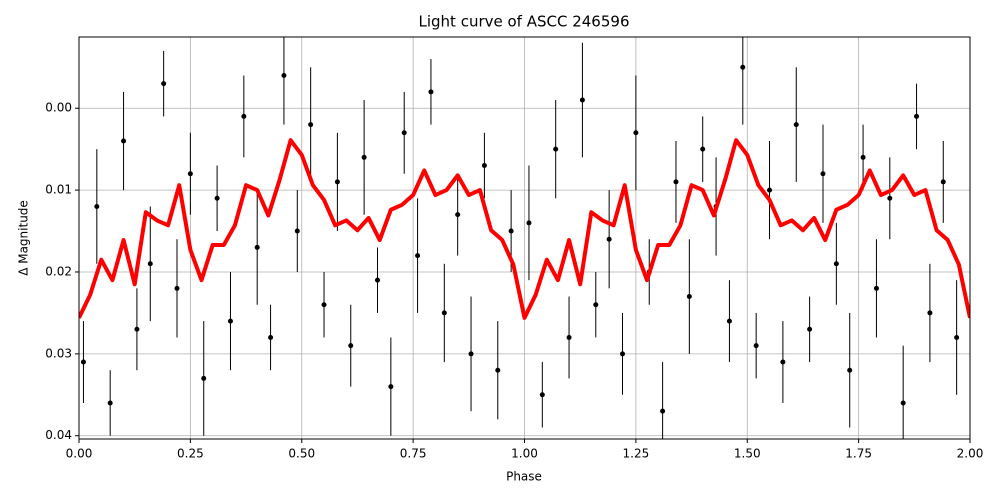 This screenshot has height=500, width=1000. I want to click on x-axis-label: Phase, so click(524, 477).